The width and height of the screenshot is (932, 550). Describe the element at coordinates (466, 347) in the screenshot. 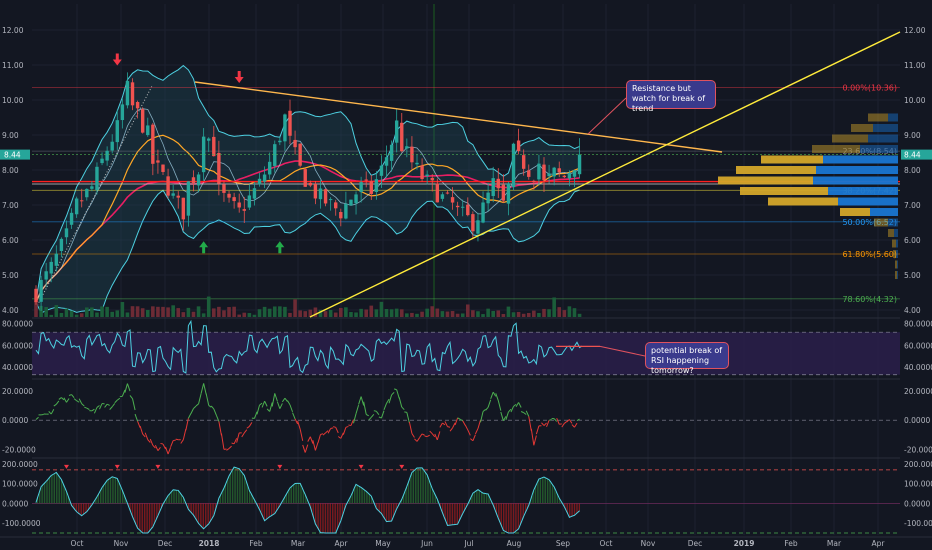

I see `rsi-panel` at that location.